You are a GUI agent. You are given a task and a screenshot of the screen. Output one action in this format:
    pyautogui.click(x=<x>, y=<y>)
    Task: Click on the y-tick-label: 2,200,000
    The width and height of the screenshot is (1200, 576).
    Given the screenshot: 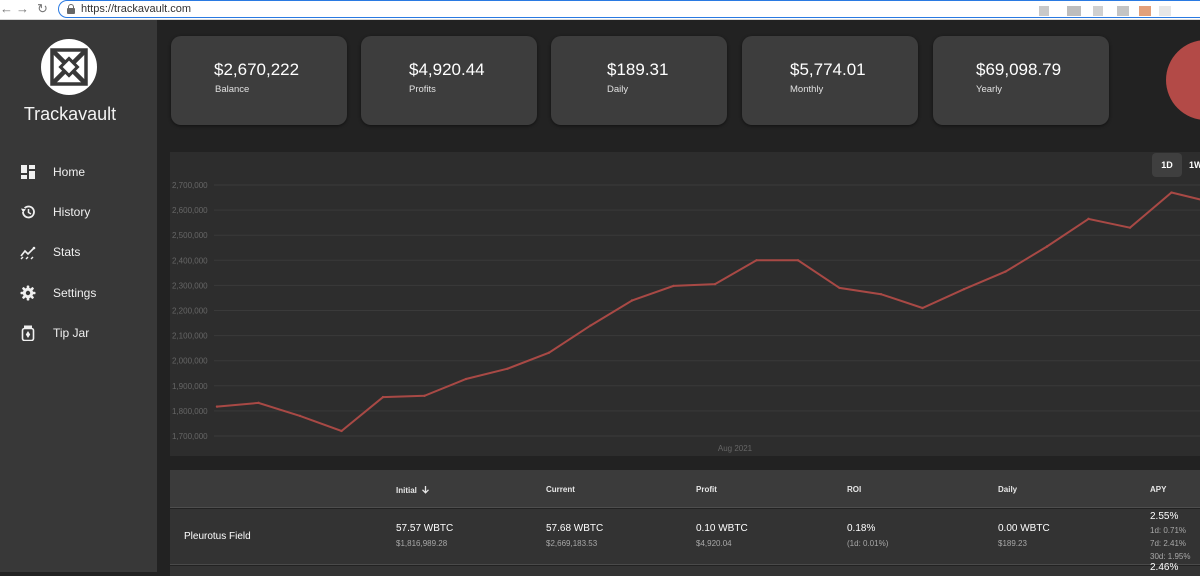 What is the action you would take?
    pyautogui.click(x=190, y=311)
    